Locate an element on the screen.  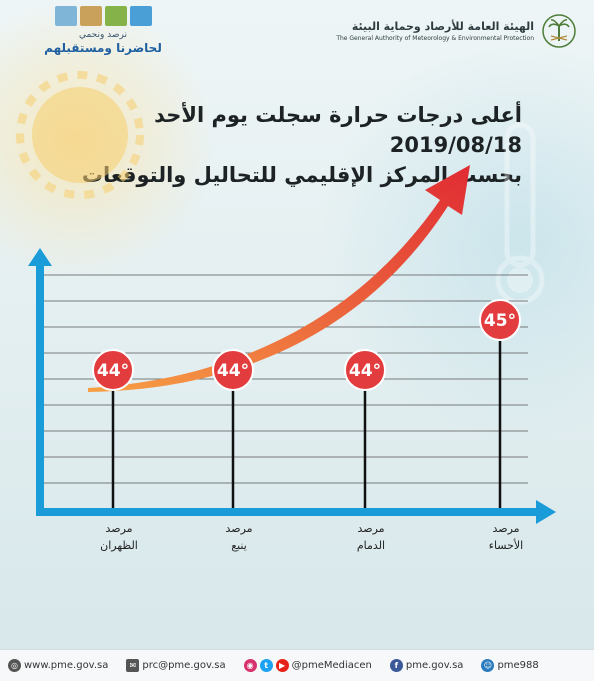
facebook-link: pme.gov.sa is located at coordinates (434, 665).